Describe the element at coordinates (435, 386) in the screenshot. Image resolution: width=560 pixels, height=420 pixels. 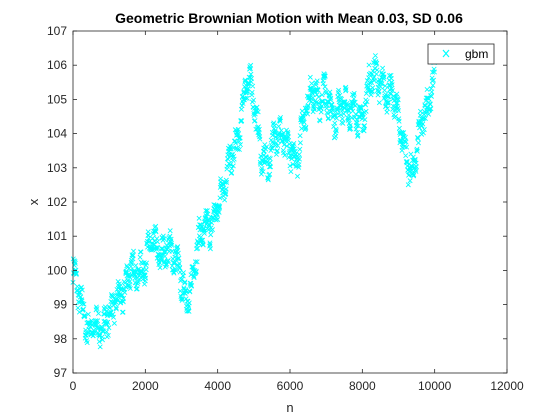
I see `x-tick-label: 10000` at that location.